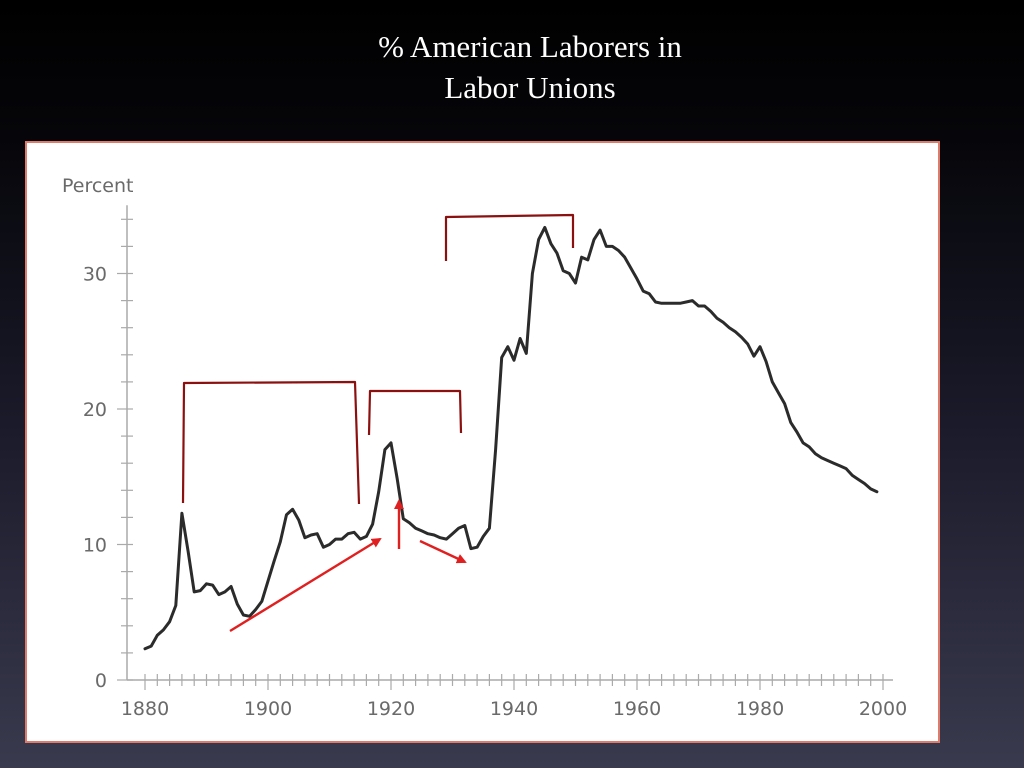 The image size is (1024, 768). What do you see at coordinates (530, 87) in the screenshot?
I see `slide-title-line2: Labor Unions` at bounding box center [530, 87].